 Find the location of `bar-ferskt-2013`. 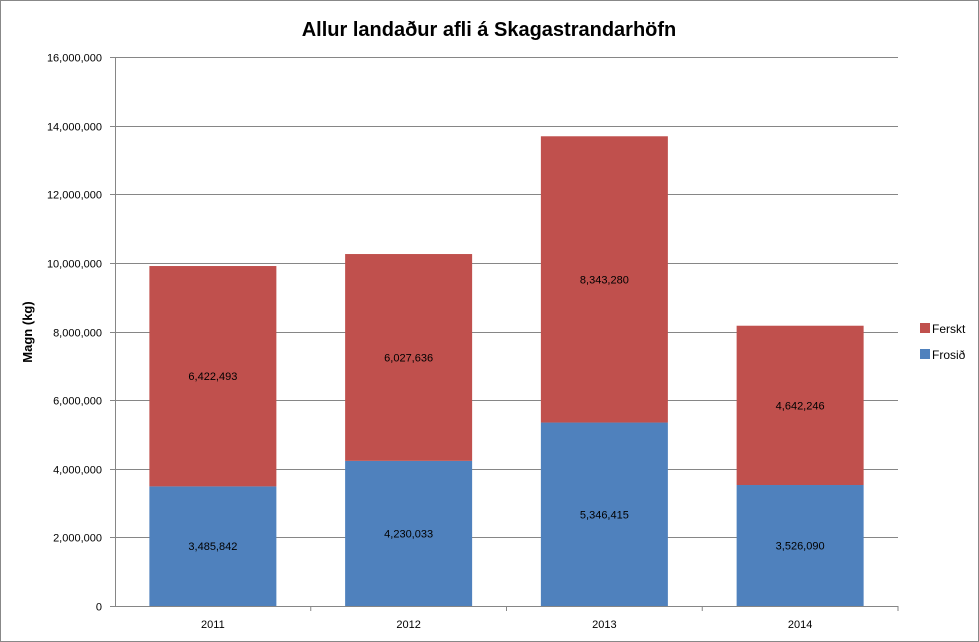

bar-ferskt-2013 is located at coordinates (604, 279).